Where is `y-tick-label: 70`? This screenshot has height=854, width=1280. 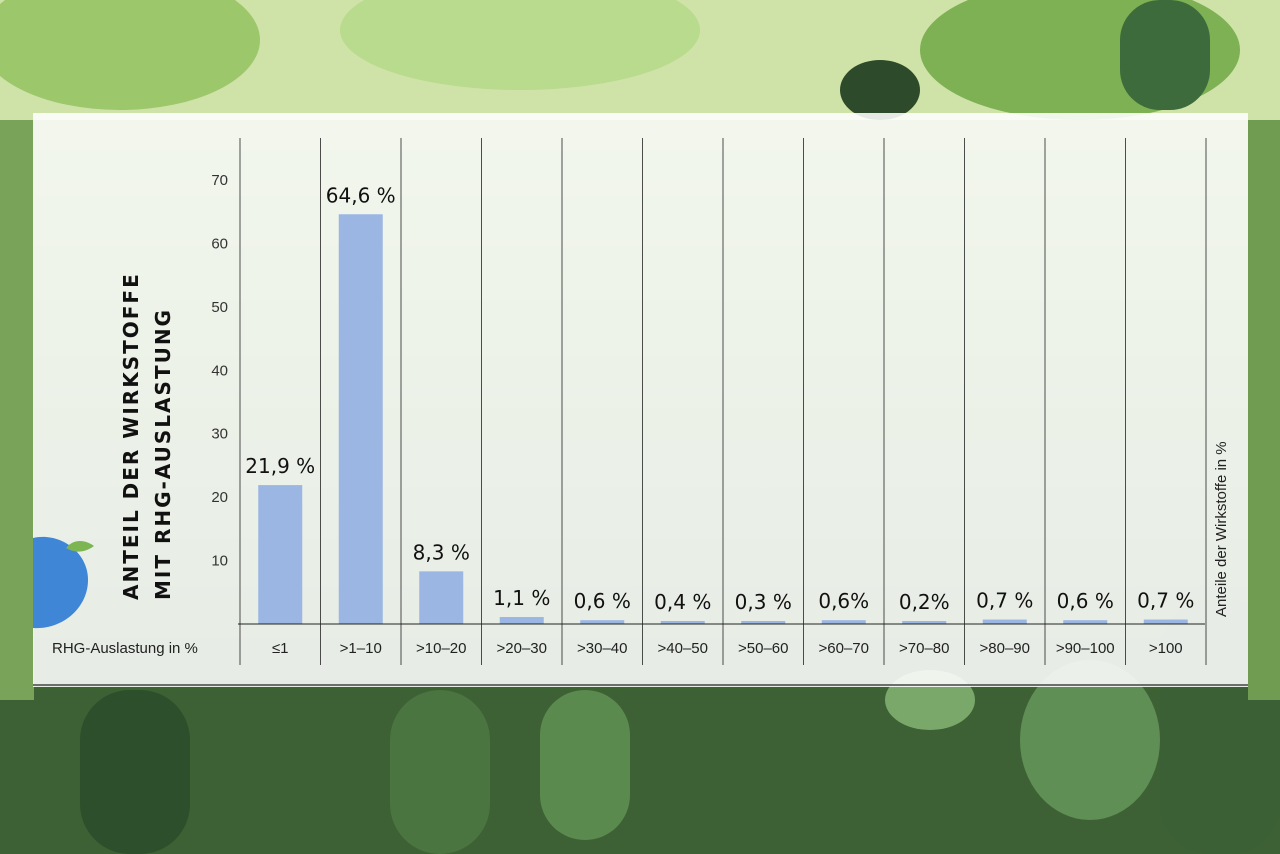 y-tick-label: 70 is located at coordinates (219, 180).